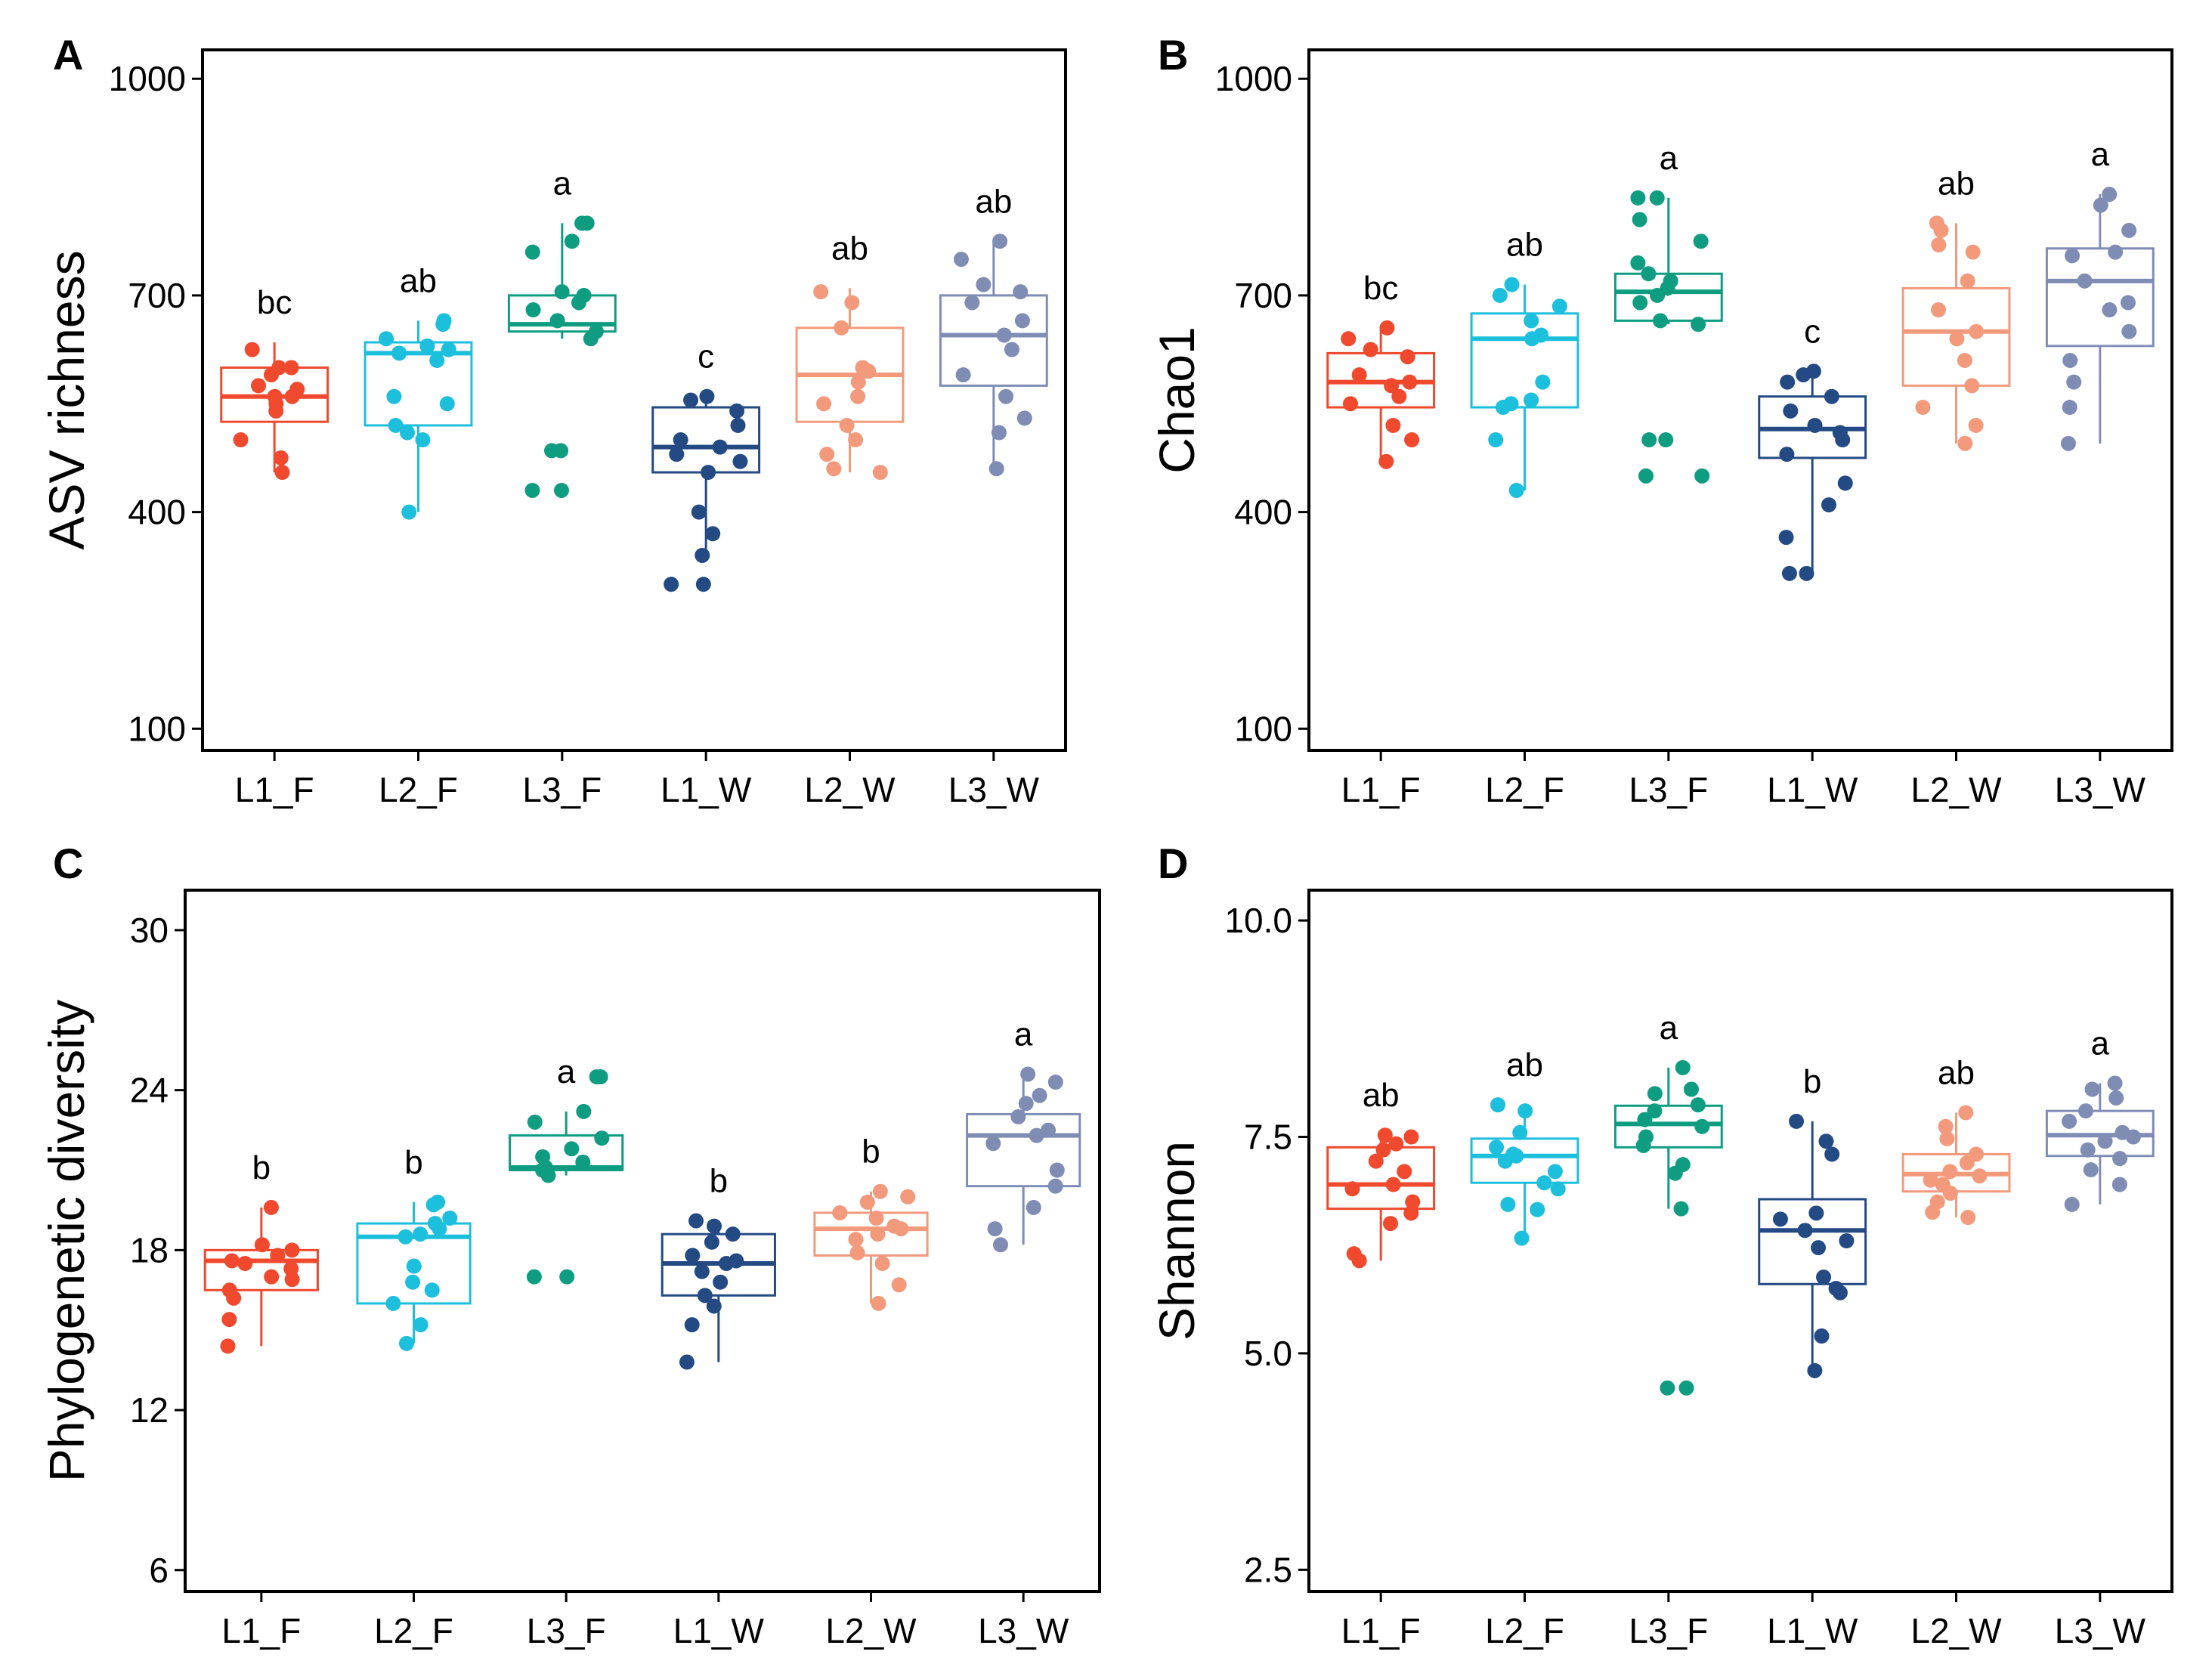  I want to click on x-tick-label: L1_W, so click(1812, 1631).